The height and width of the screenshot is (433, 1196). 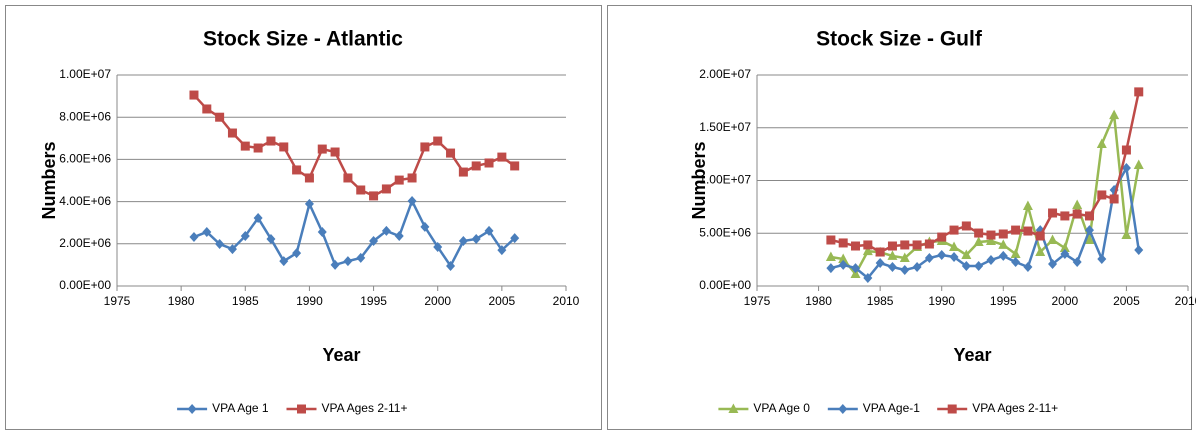 I want to click on x-tick-label: 1990, so click(x=941, y=301).